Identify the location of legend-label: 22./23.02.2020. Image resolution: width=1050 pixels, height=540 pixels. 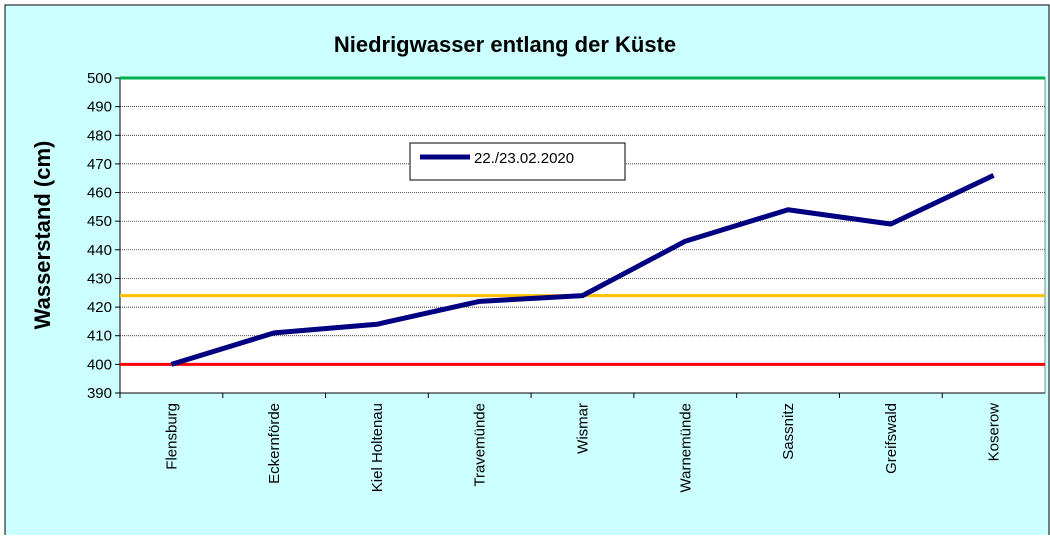
(524, 158).